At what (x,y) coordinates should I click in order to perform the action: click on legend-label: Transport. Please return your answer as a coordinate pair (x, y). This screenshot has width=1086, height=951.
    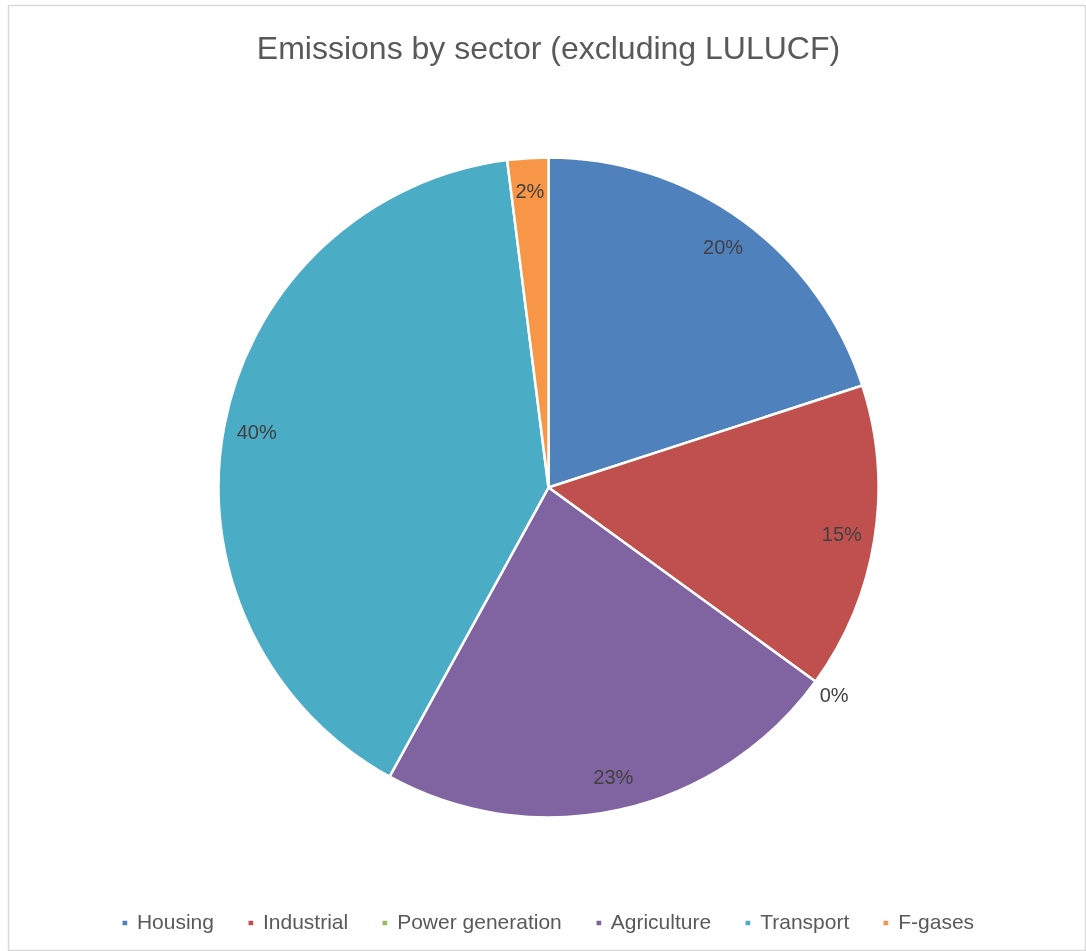
    Looking at the image, I should click on (805, 922).